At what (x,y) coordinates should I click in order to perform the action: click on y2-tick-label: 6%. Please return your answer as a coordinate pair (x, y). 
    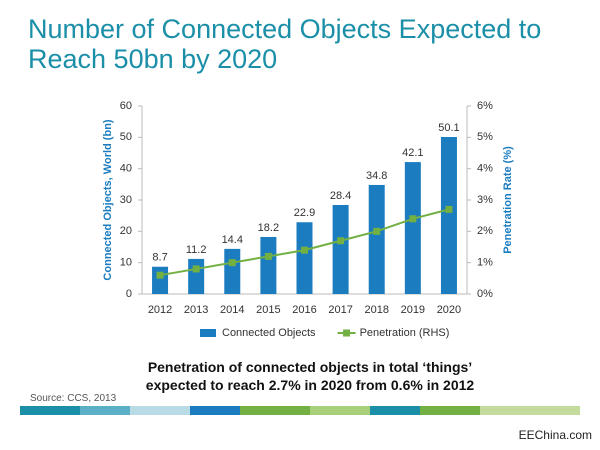
    Looking at the image, I should click on (485, 106).